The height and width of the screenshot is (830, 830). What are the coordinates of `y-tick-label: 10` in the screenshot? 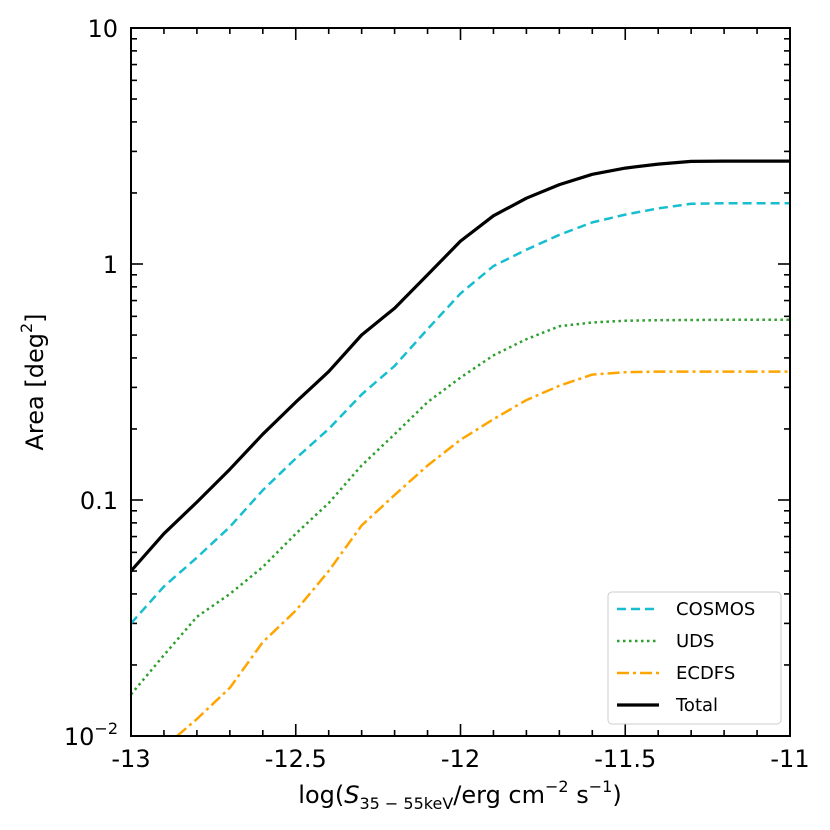 It's located at (102, 29).